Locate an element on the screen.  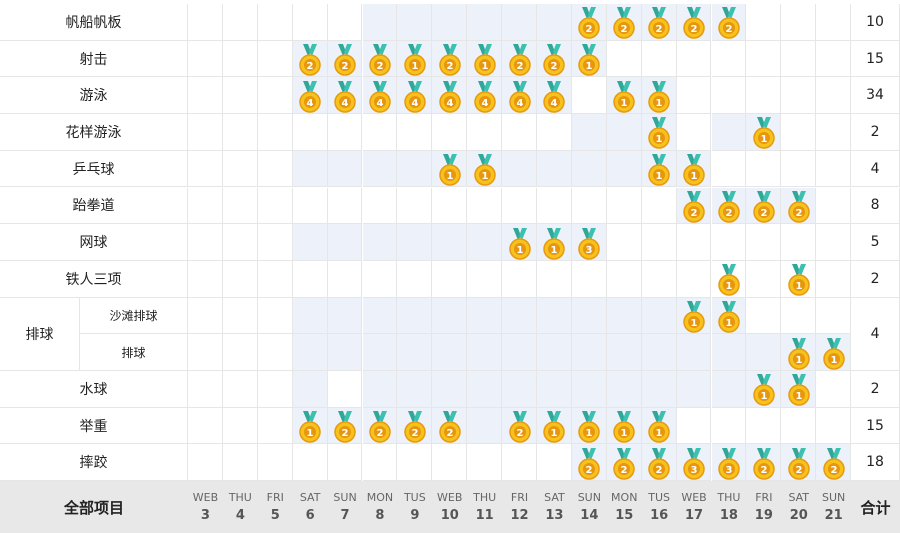
row-total: 4 is located at coordinates (875, 334).